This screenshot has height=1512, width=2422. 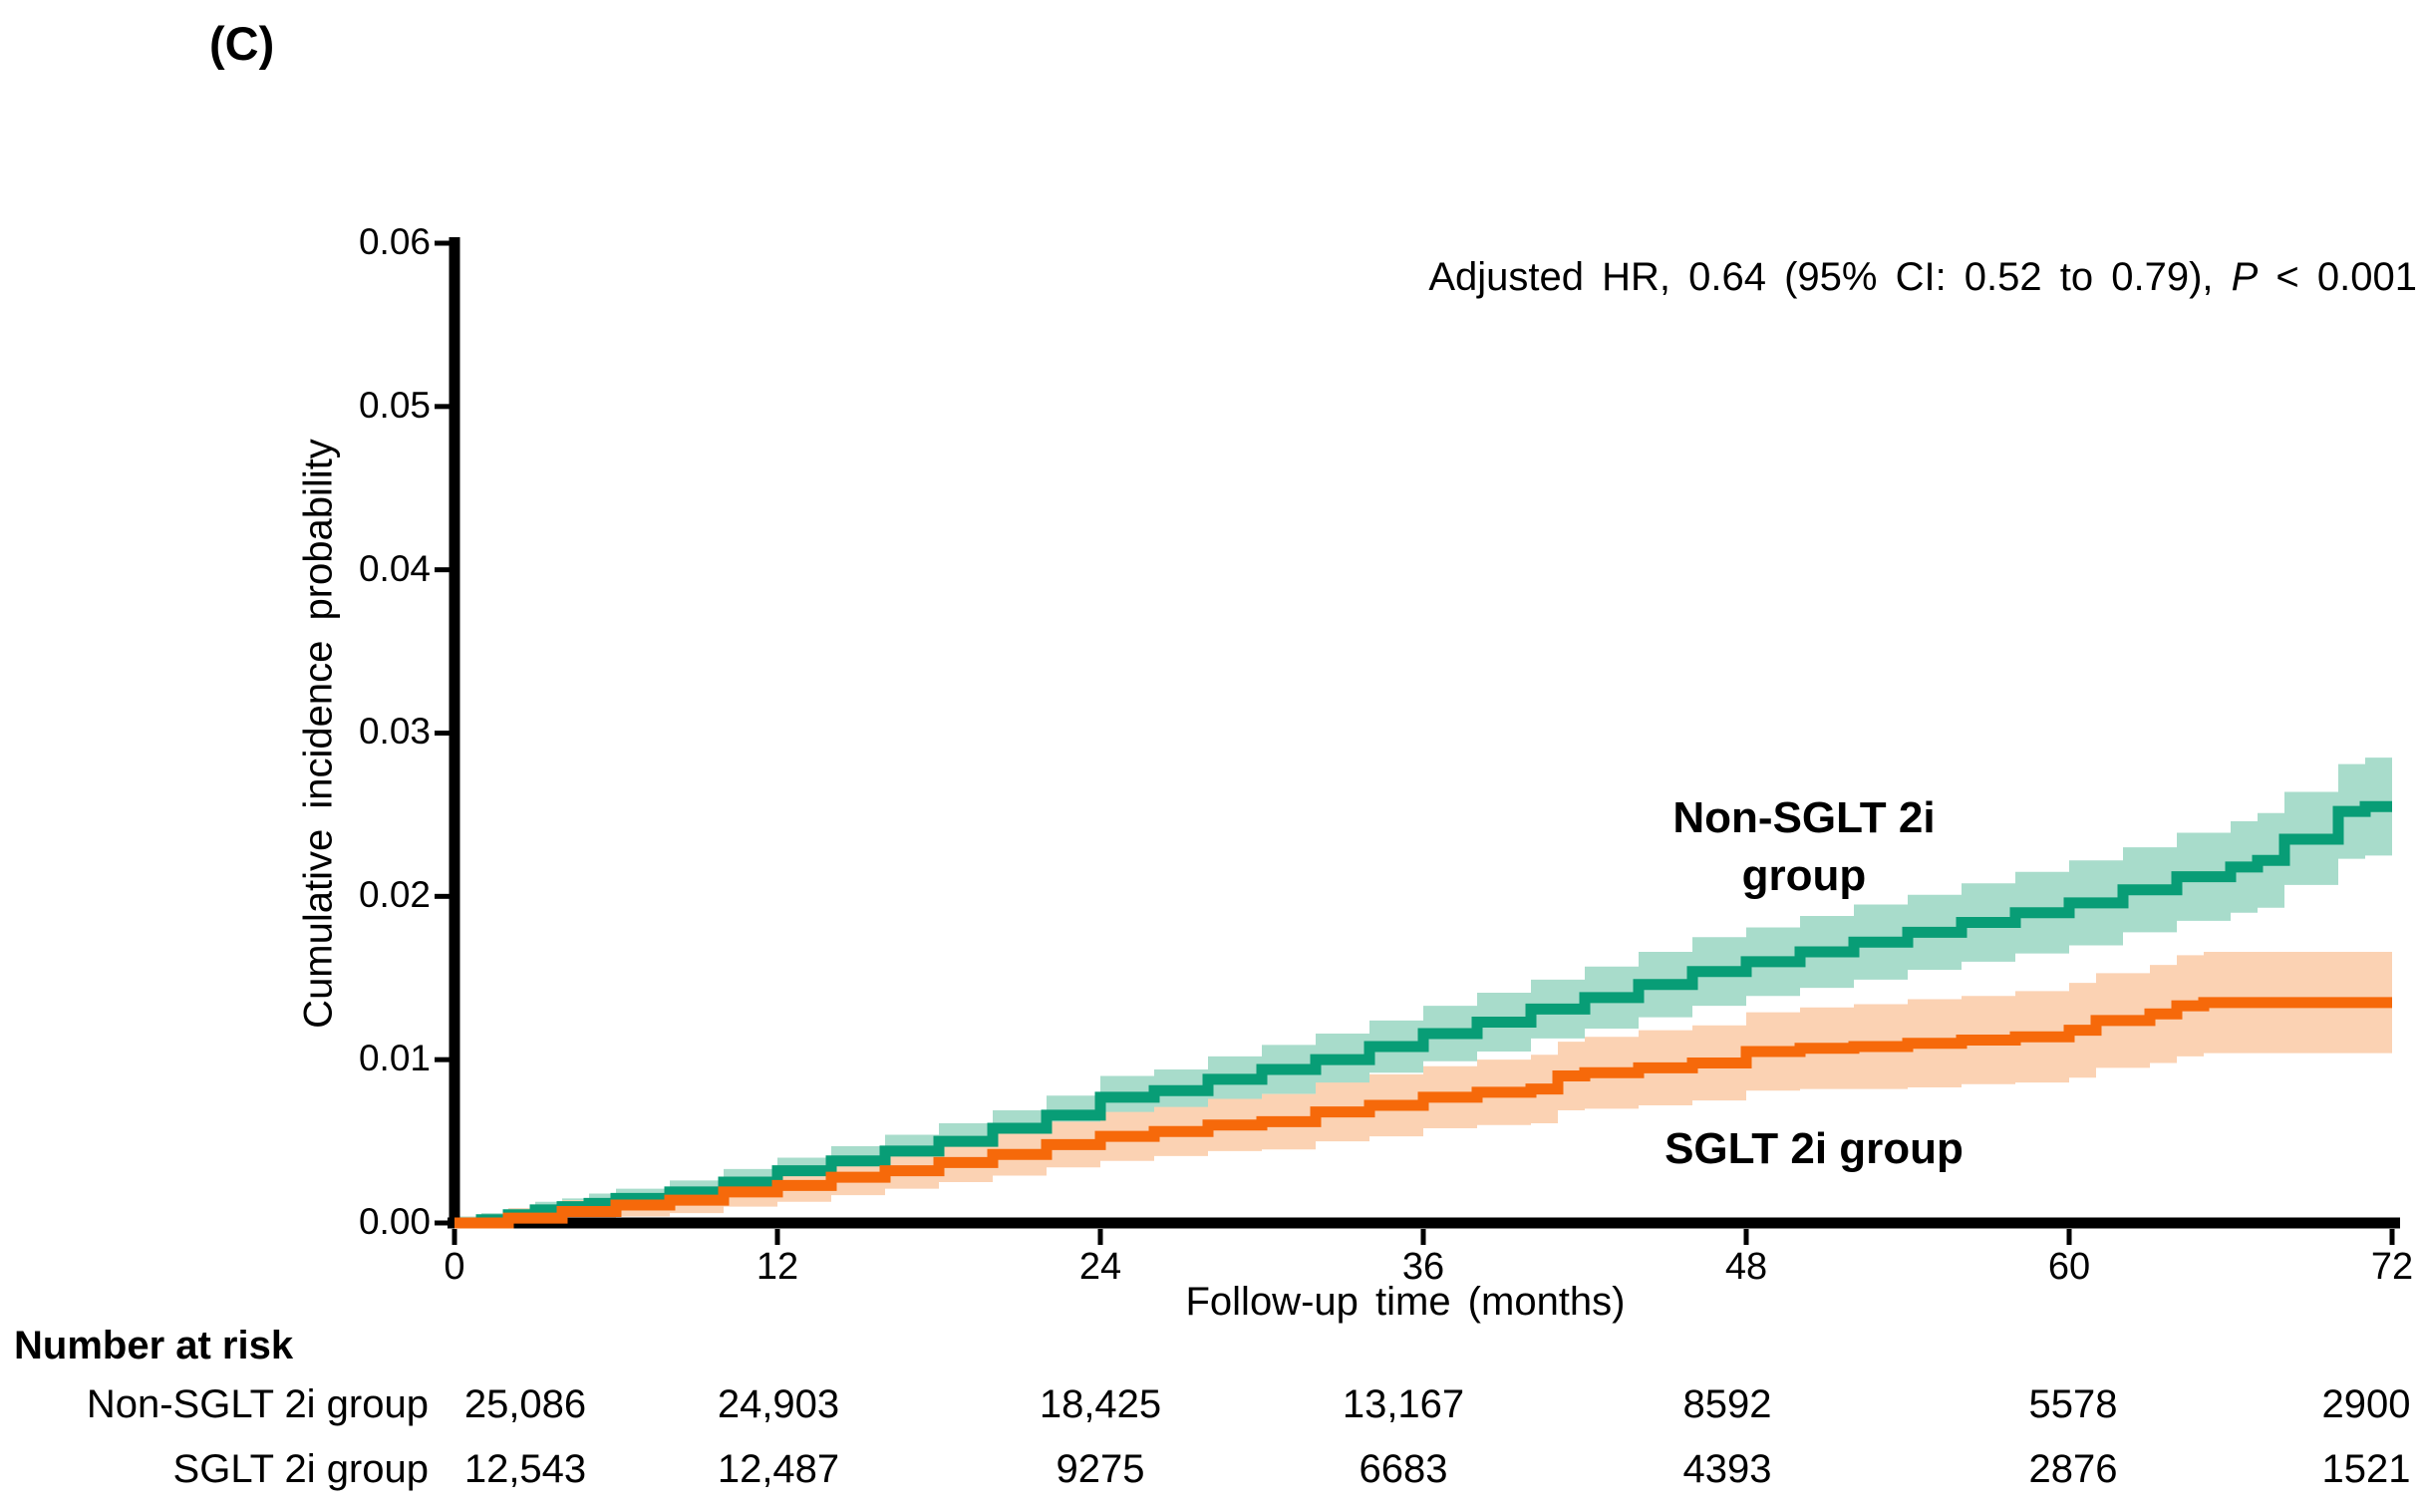 I want to click on y-tick-label-002: 0.02, so click(x=395, y=895).